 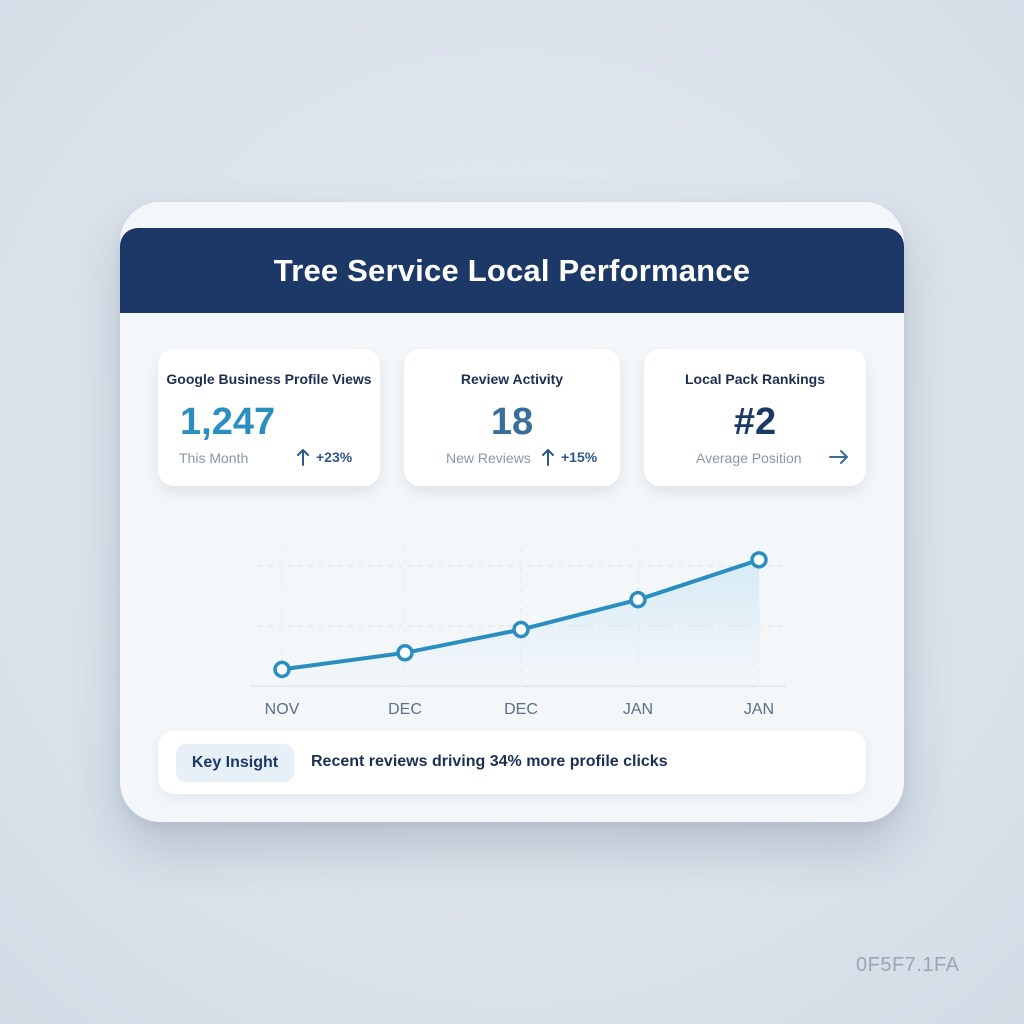 What do you see at coordinates (908, 965) in the screenshot?
I see `watermark: 0F5F7.1FA` at bounding box center [908, 965].